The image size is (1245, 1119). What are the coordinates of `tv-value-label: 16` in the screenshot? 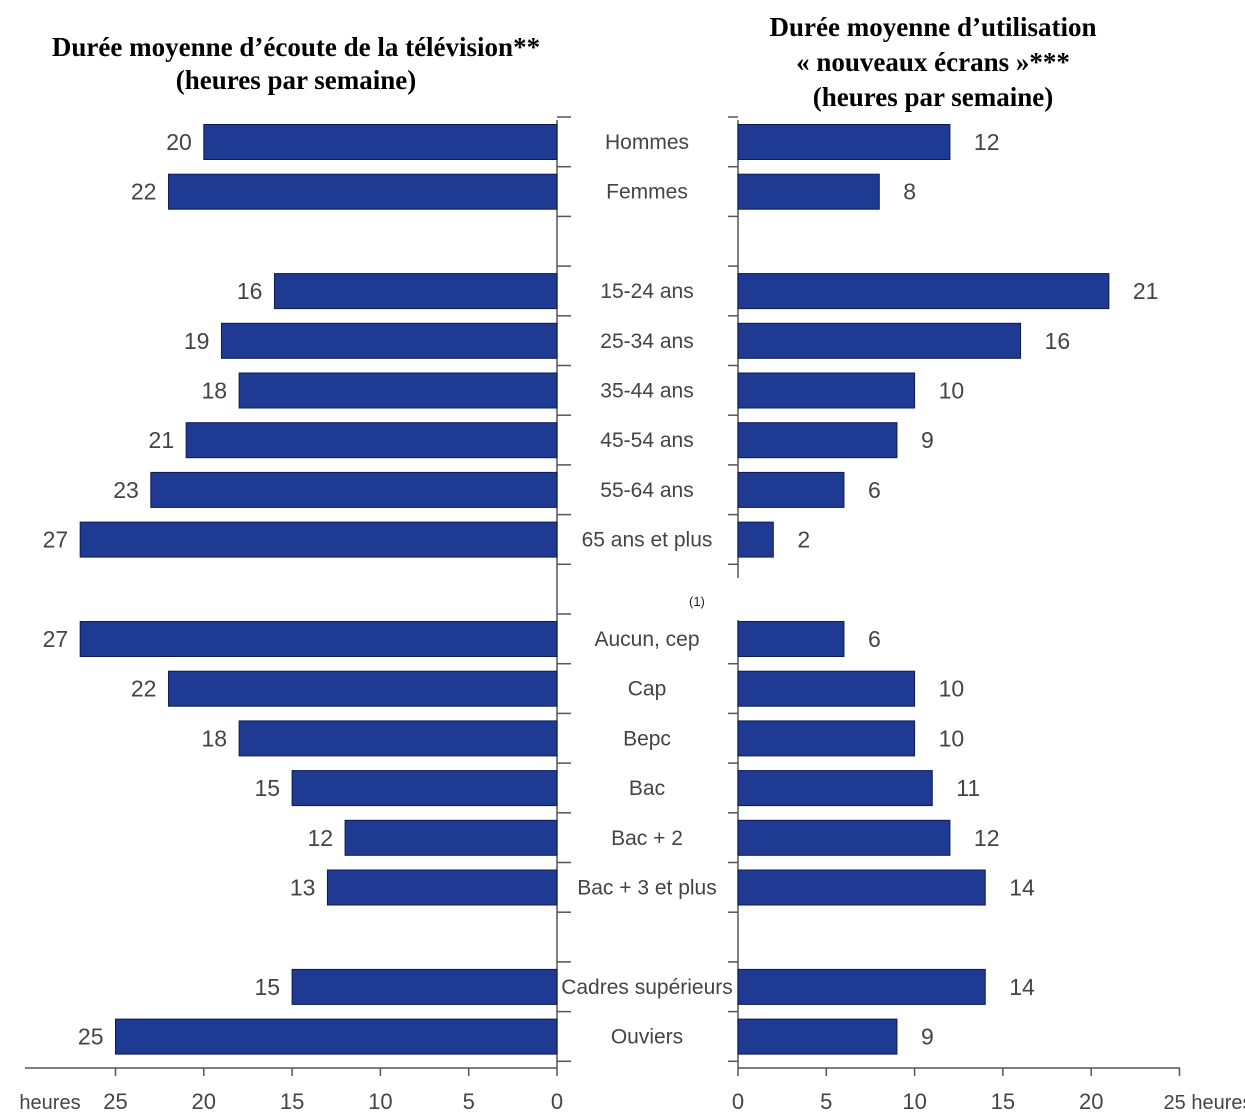 It's located at (250, 291).